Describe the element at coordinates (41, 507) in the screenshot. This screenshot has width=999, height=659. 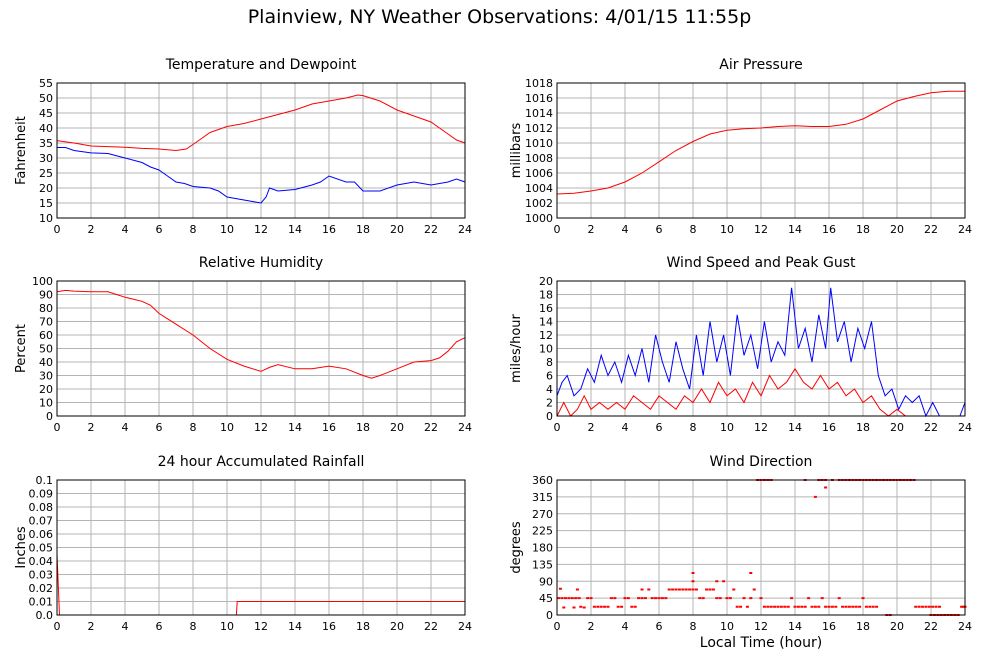
I see `y-tick-label: 0.08` at that location.